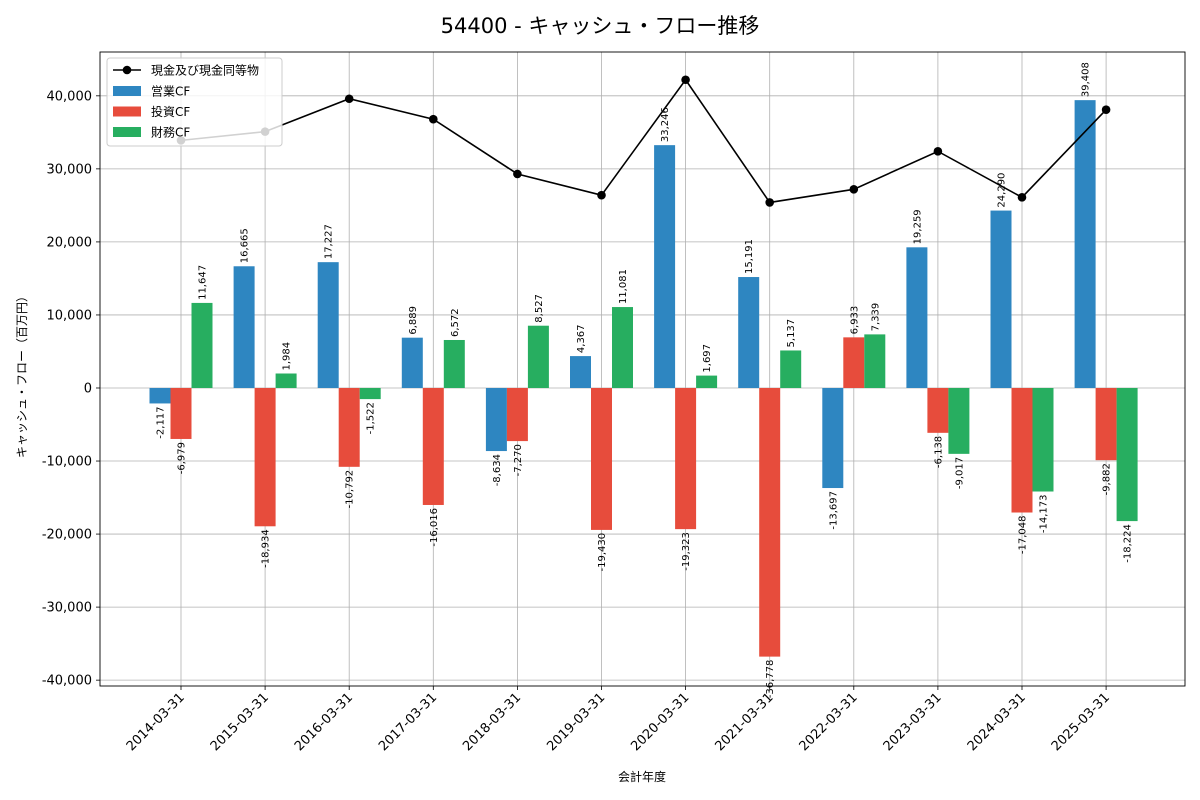 The height and width of the screenshot is (800, 1200). Describe the element at coordinates (997, 722) in the screenshot. I see `x-tick-label: 2024-03-31` at that location.